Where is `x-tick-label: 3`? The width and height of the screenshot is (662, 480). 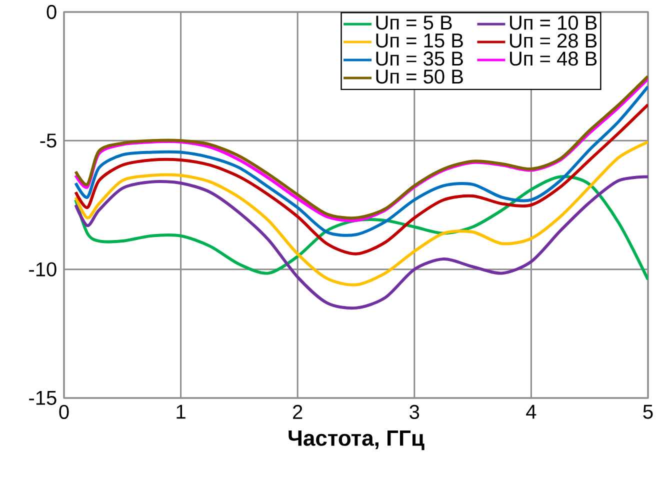 x-tick-label: 3 is located at coordinates (415, 412).